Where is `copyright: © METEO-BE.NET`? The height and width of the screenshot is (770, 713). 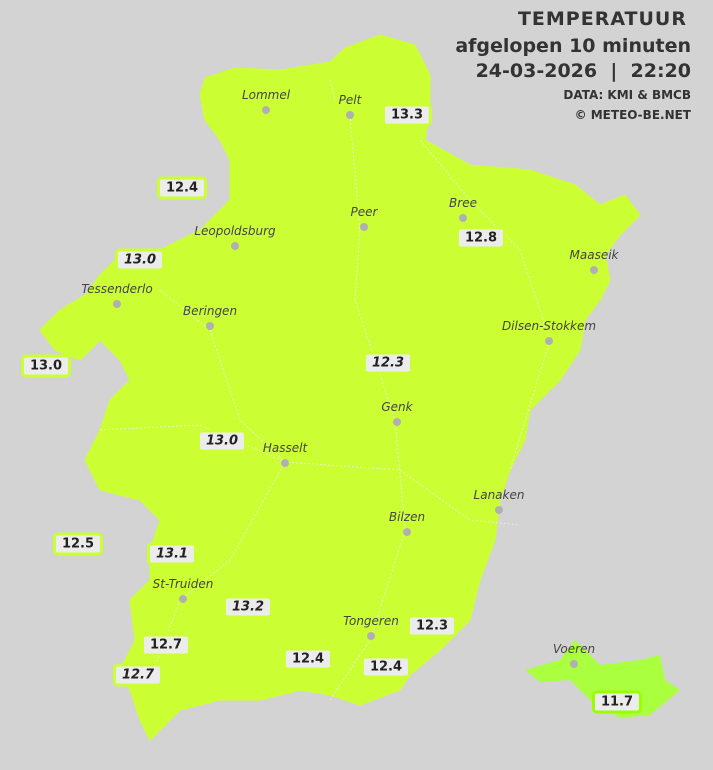
copyright: © METEO-BE.NET is located at coordinates (632, 115).